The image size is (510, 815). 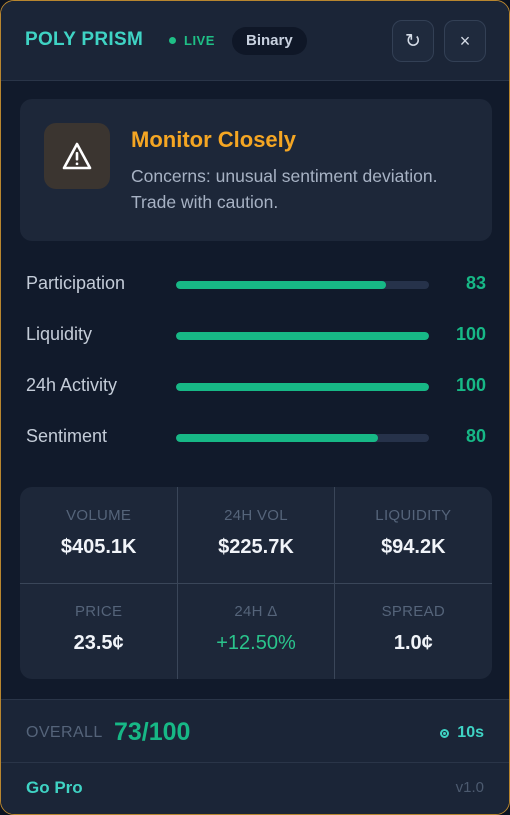 What do you see at coordinates (255, 788) in the screenshot?
I see `footer: Go Pro v1.0` at bounding box center [255, 788].